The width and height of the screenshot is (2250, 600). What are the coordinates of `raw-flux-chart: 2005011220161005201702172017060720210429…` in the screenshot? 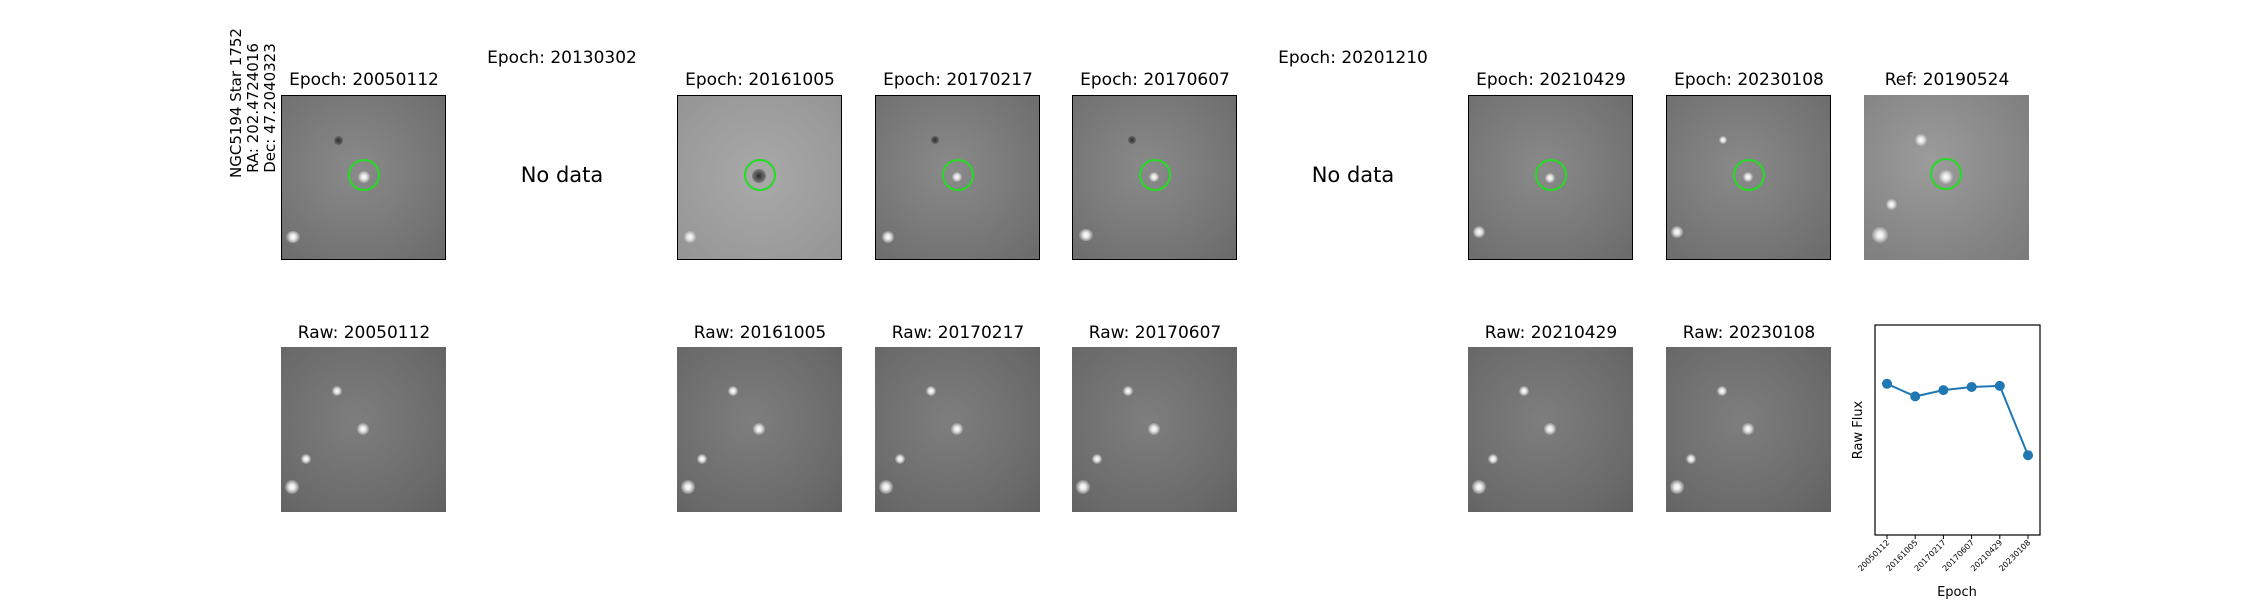 It's located at (1946, 462).